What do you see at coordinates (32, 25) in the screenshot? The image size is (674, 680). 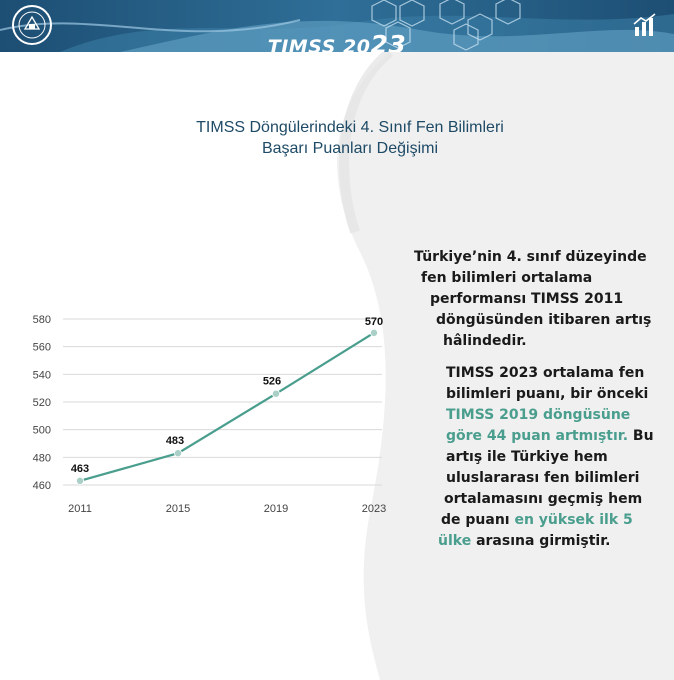 I see `ministry-emblem-icon` at bounding box center [32, 25].